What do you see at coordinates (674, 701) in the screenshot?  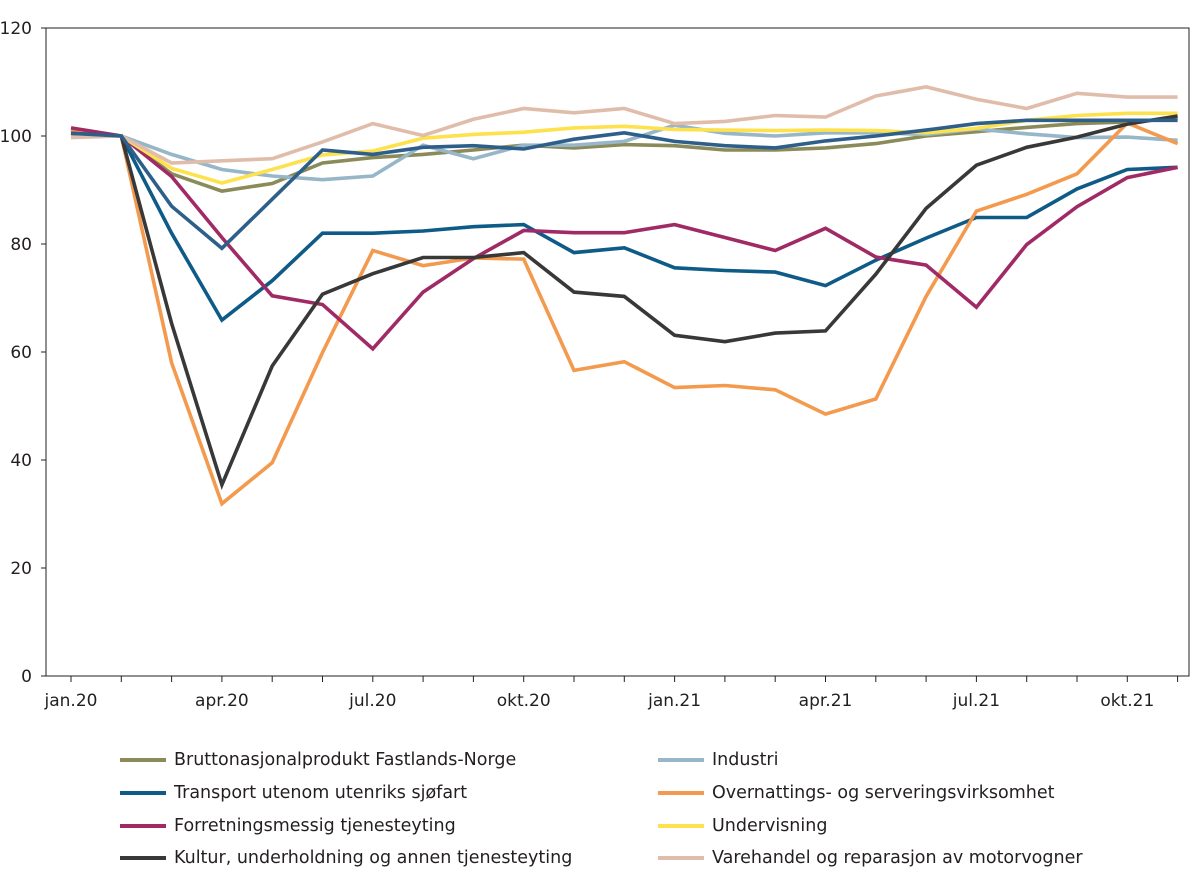 I see `x-tick-label: jan.21` at bounding box center [674, 701].